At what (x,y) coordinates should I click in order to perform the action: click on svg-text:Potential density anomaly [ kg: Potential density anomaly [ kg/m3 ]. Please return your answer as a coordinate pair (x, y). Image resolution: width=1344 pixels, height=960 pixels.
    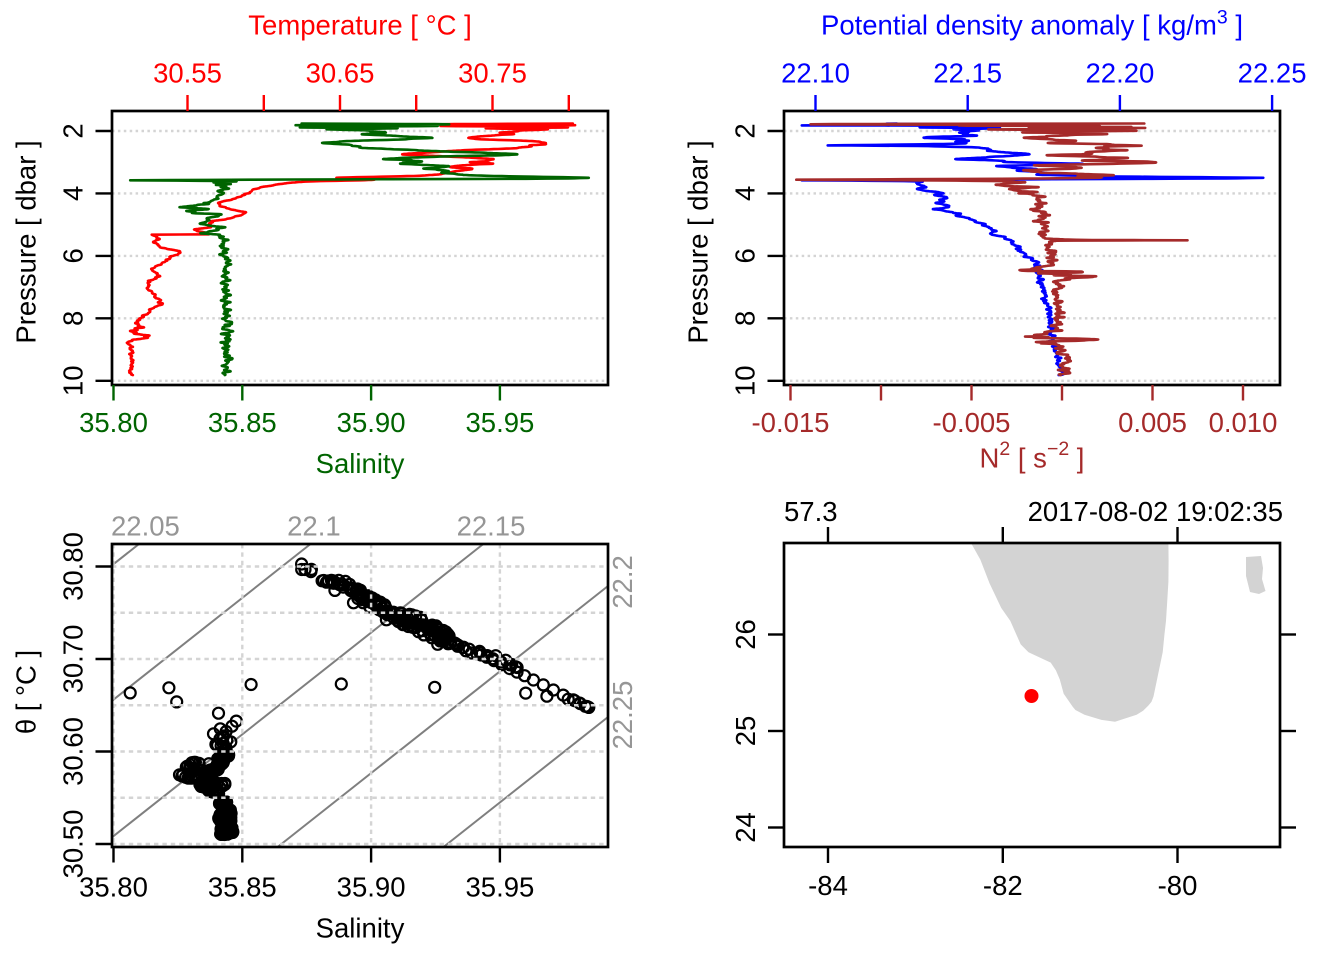
    Looking at the image, I should click on (1032, 24).